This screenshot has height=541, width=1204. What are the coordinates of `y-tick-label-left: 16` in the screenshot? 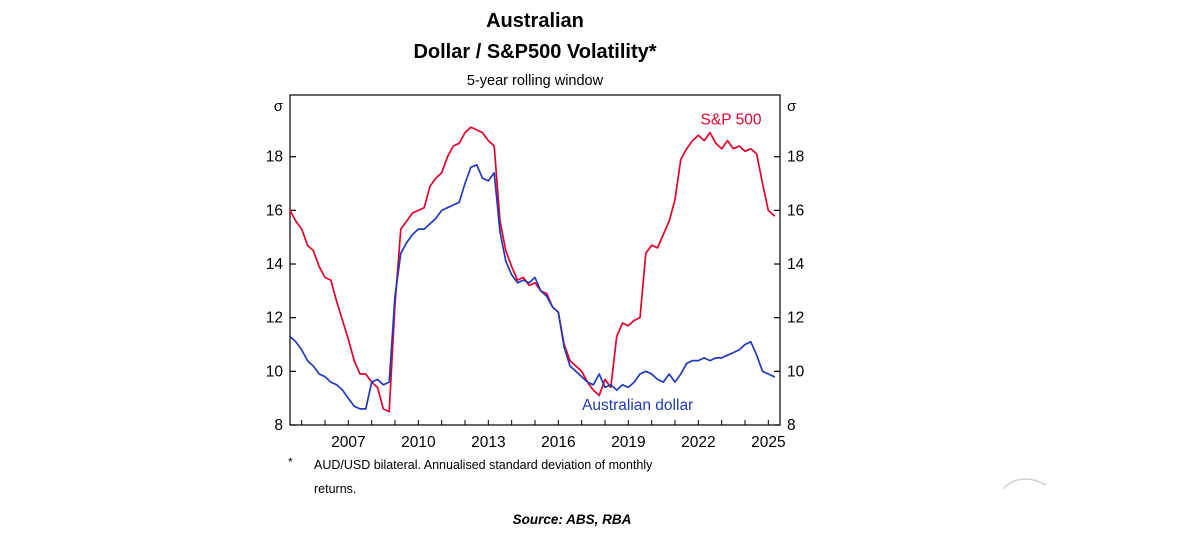 It's located at (274, 210).